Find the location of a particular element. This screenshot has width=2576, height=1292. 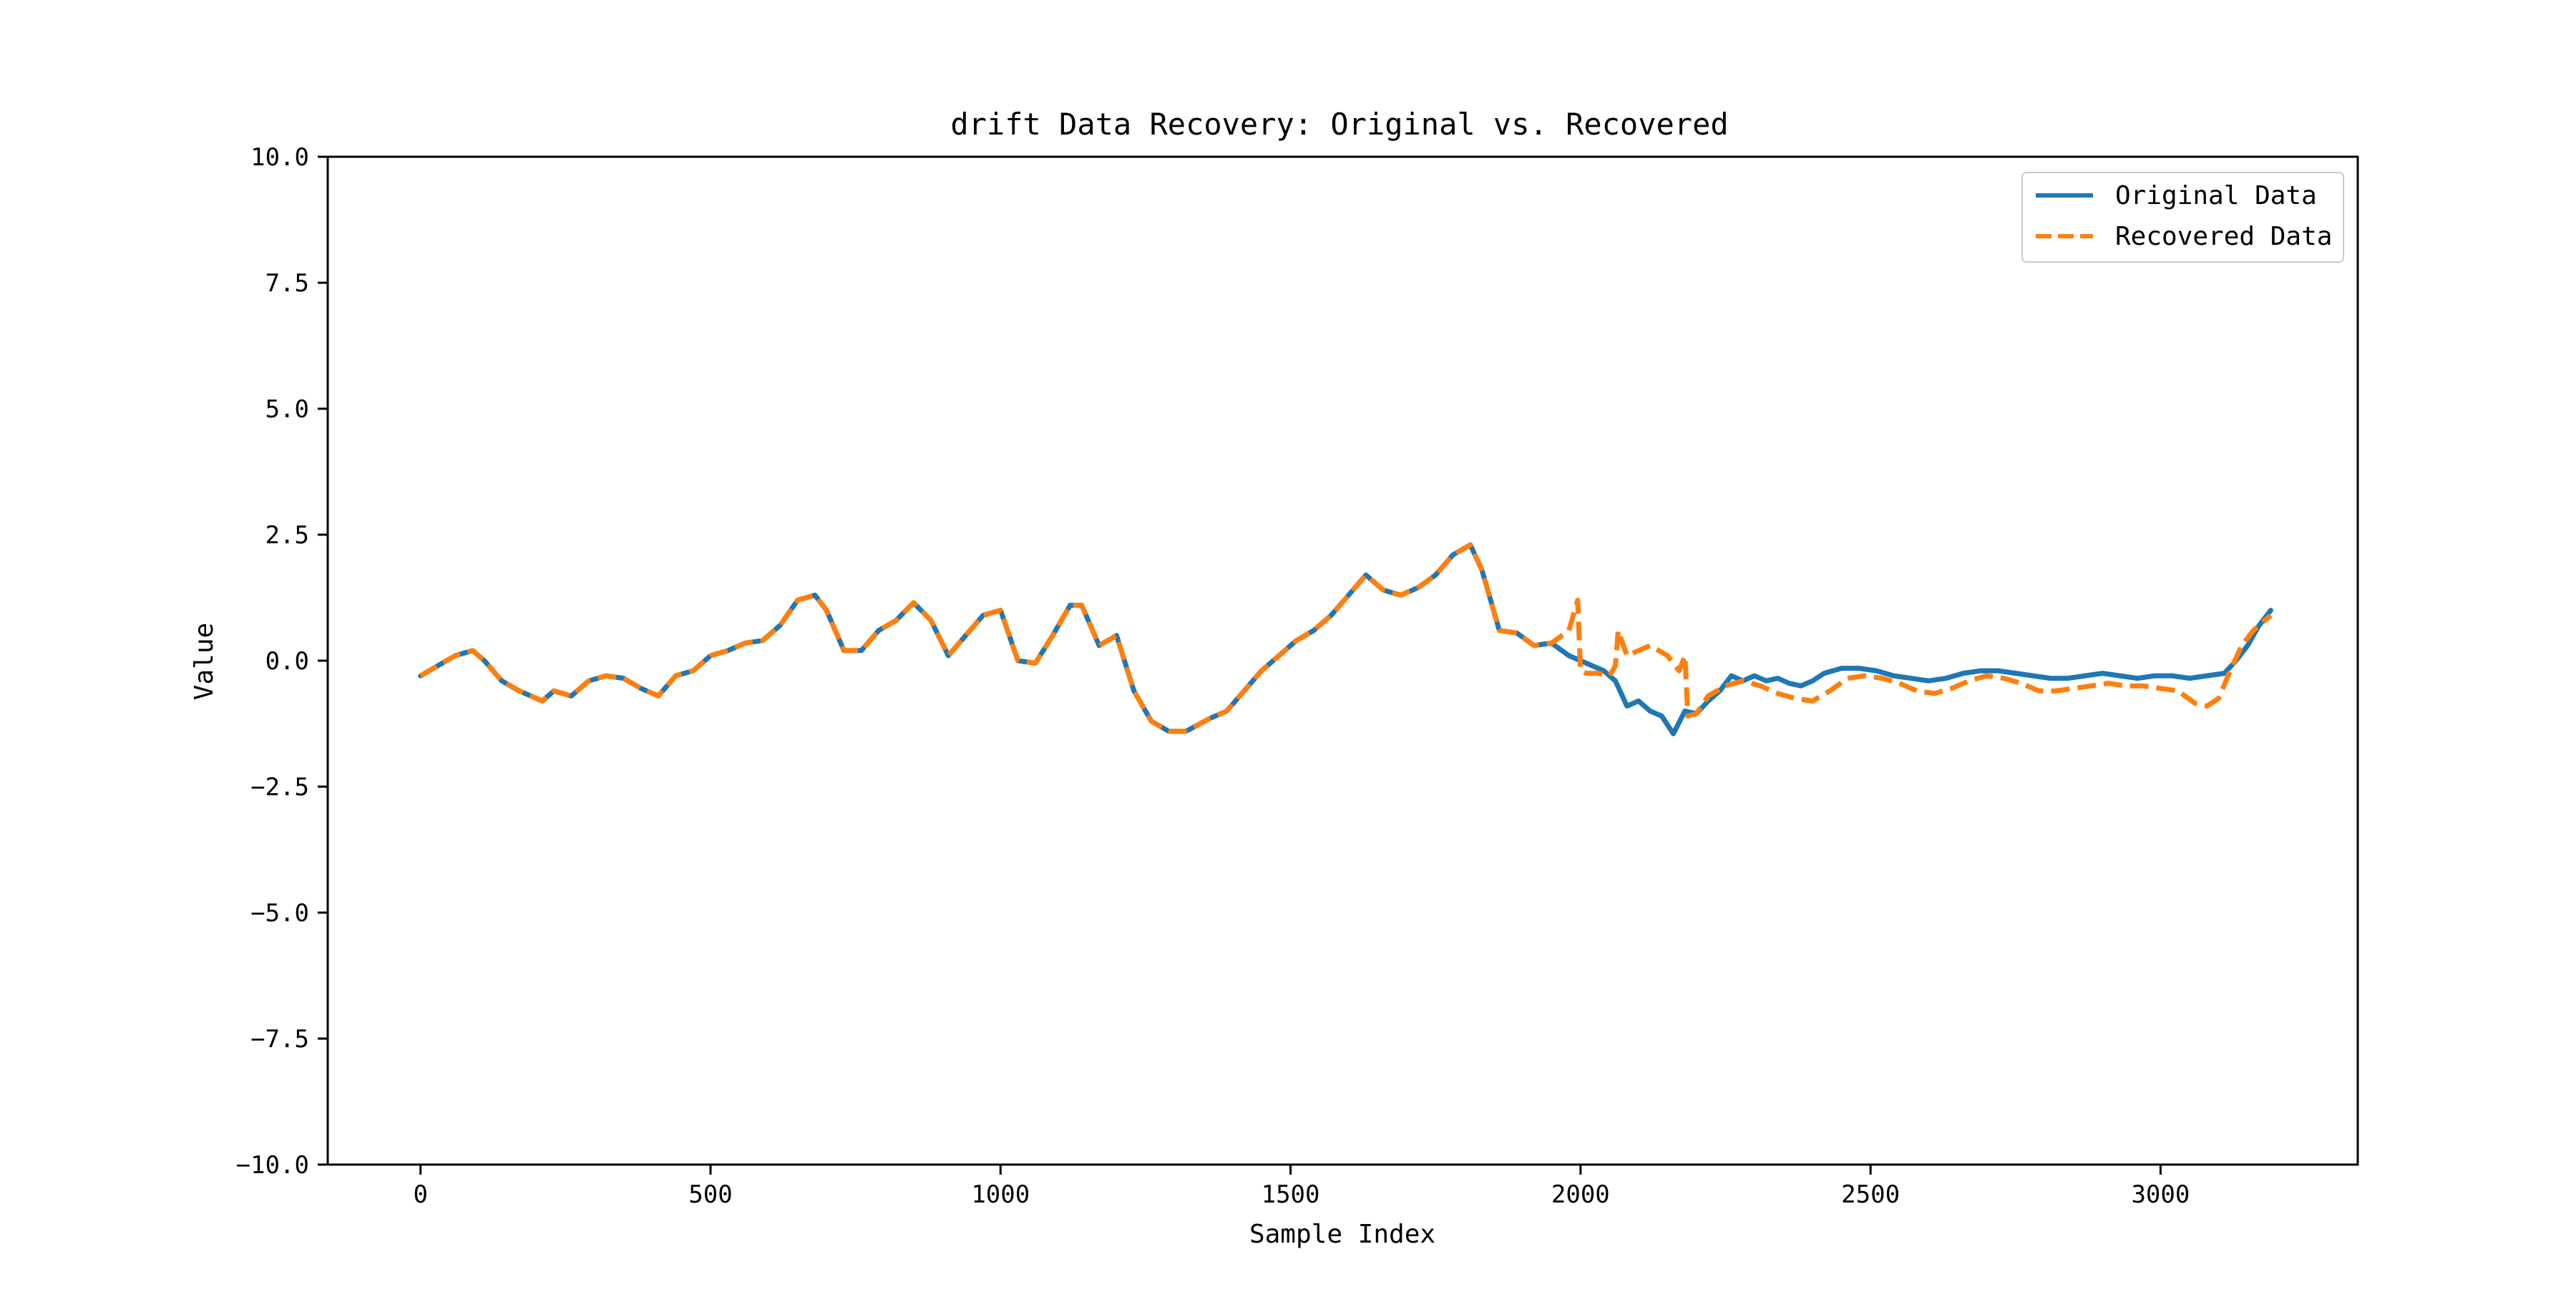

legend: Original Data Recovered Data is located at coordinates (2182, 217).